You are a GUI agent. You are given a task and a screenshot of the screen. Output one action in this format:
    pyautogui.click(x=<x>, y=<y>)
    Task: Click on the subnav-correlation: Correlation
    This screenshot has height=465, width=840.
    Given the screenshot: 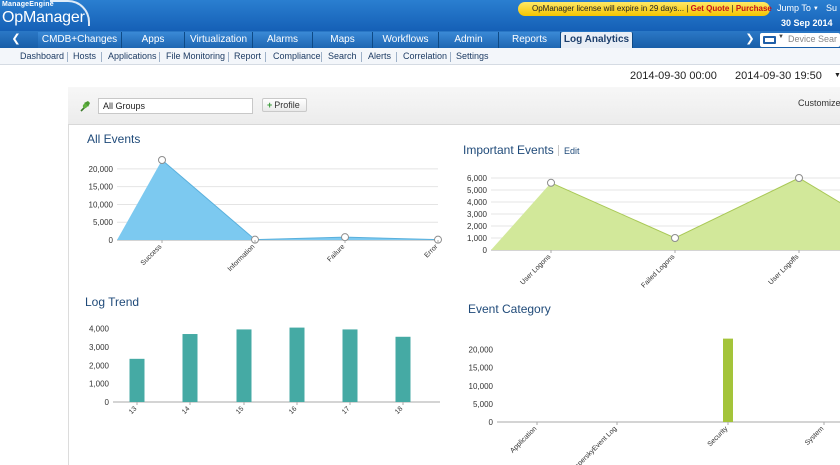 What is the action you would take?
    pyautogui.click(x=425, y=56)
    